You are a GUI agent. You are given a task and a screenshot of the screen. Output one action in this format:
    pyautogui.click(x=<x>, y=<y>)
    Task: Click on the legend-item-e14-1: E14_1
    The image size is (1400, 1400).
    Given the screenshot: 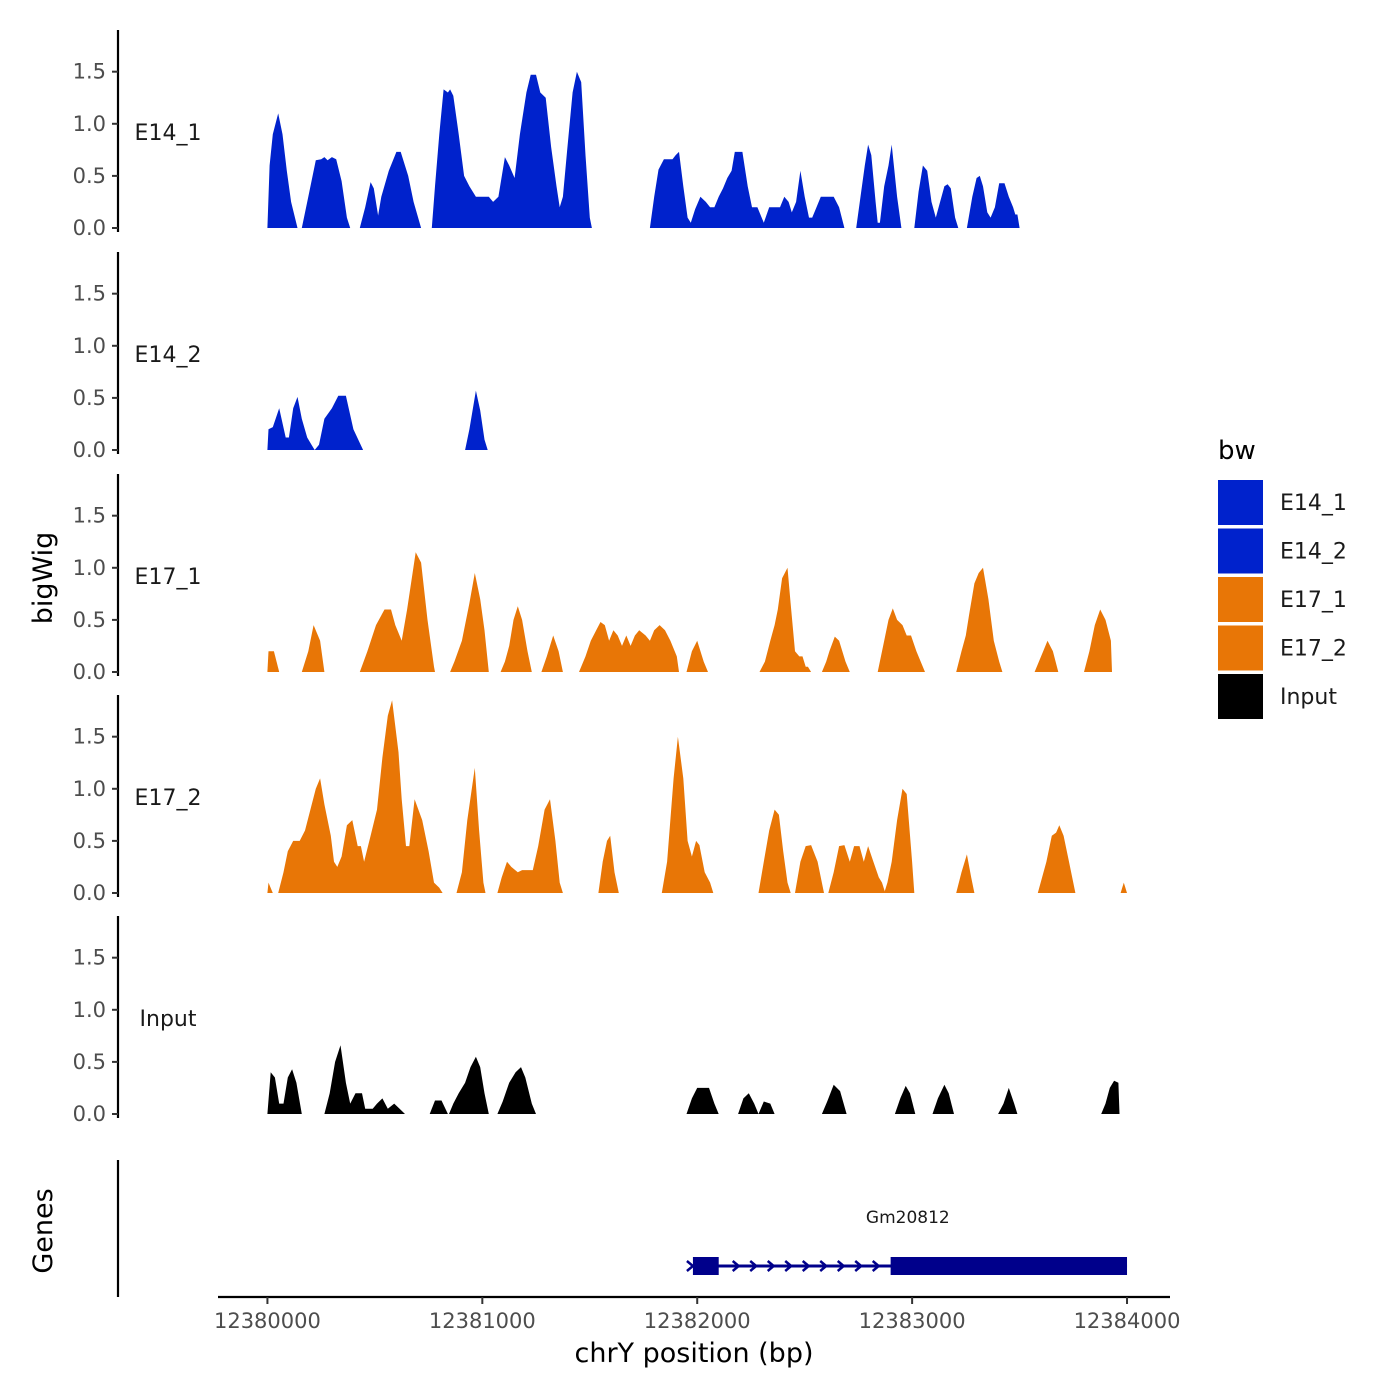 What is the action you would take?
    pyautogui.click(x=1282, y=502)
    